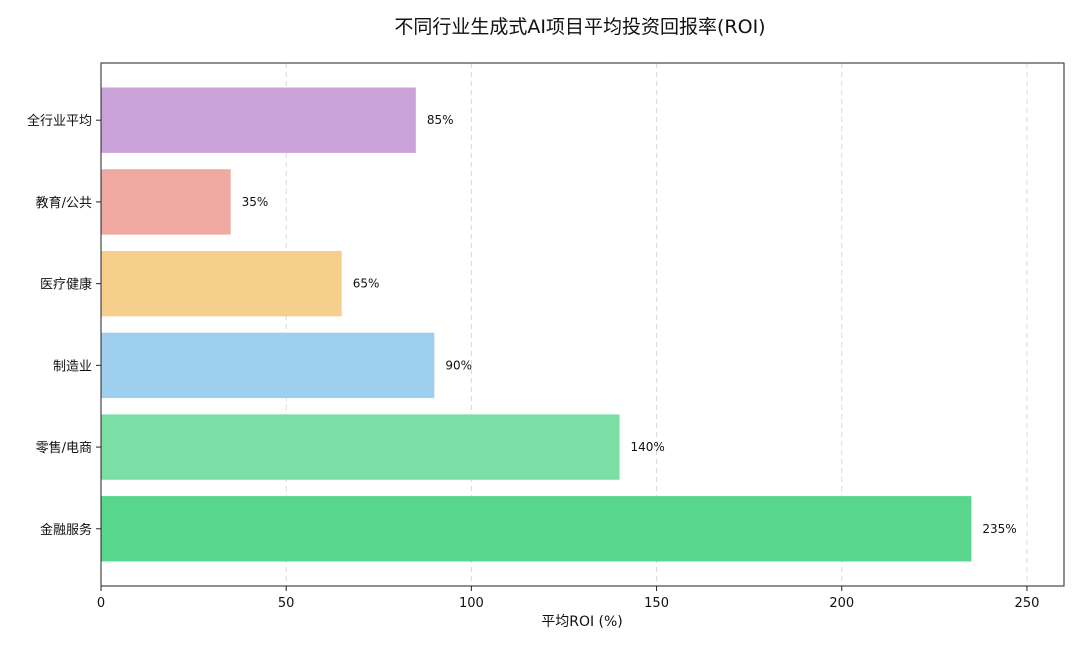 The width and height of the screenshot is (1080, 652). What do you see at coordinates (366, 284) in the screenshot?
I see `value-label: 65%` at bounding box center [366, 284].